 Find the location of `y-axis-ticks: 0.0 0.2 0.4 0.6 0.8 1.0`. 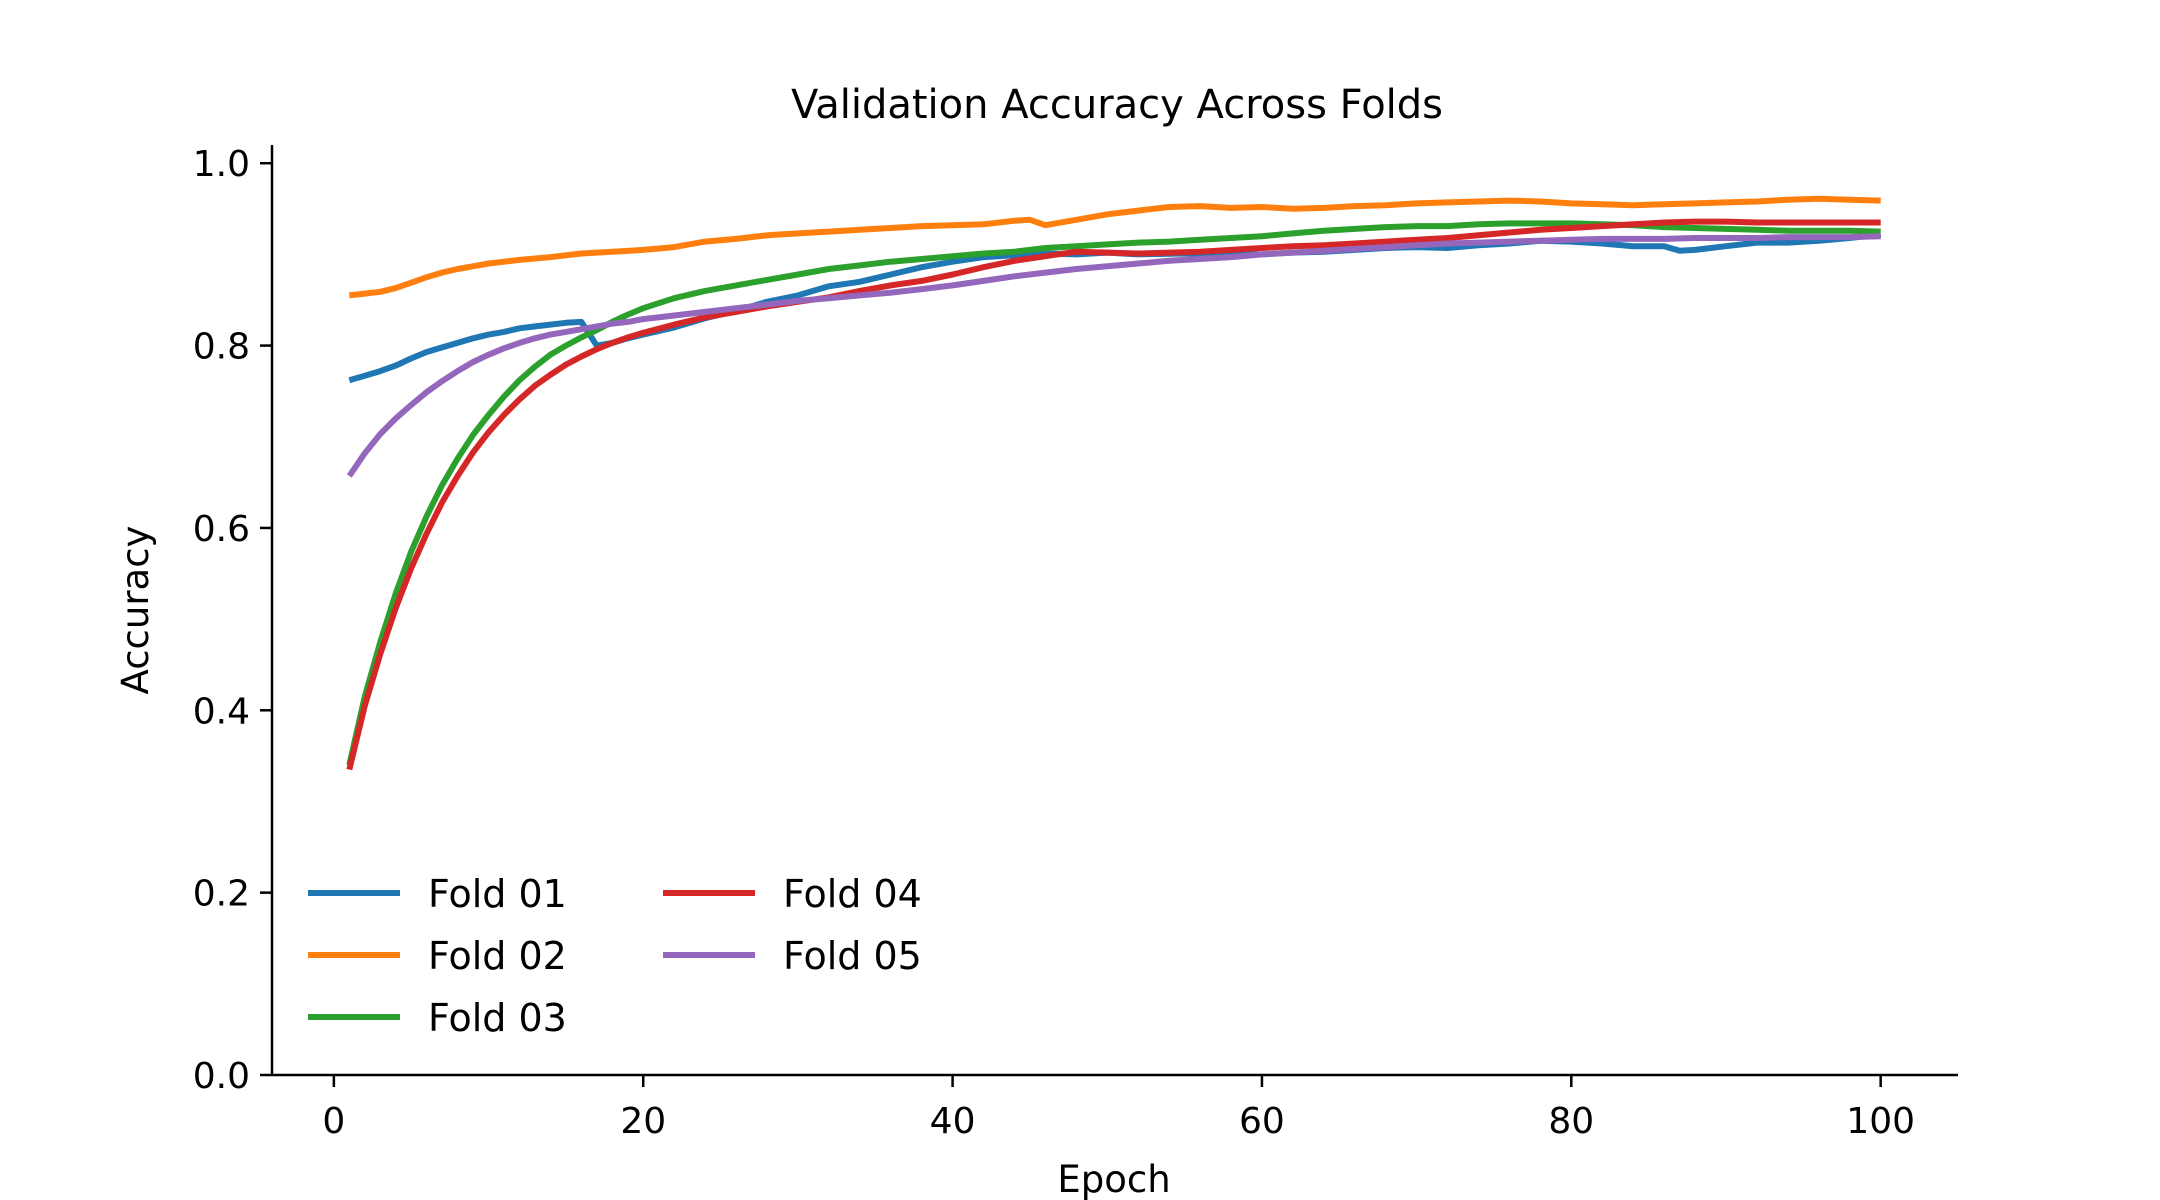

y-axis-ticks: 0.0 0.2 0.4 0.6 0.8 1.0 is located at coordinates (232, 620).